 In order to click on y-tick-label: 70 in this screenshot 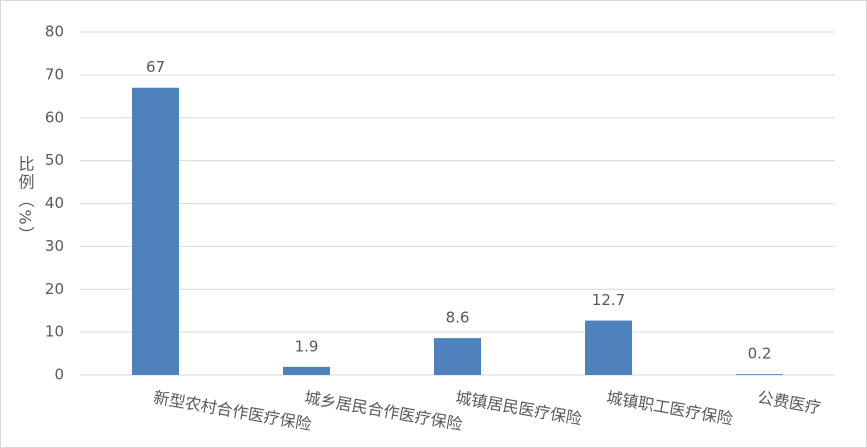, I will do `click(54, 74)`.